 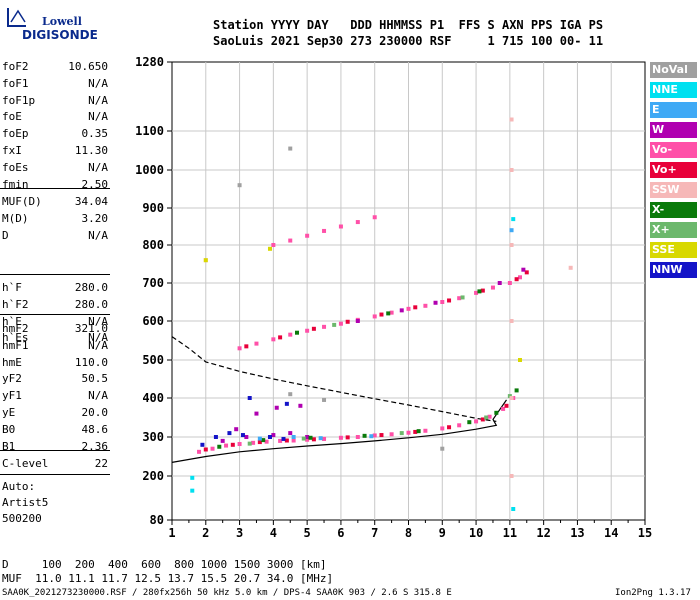 What do you see at coordinates (12, 150) in the screenshot?
I see `param-name: fxI` at bounding box center [12, 150].